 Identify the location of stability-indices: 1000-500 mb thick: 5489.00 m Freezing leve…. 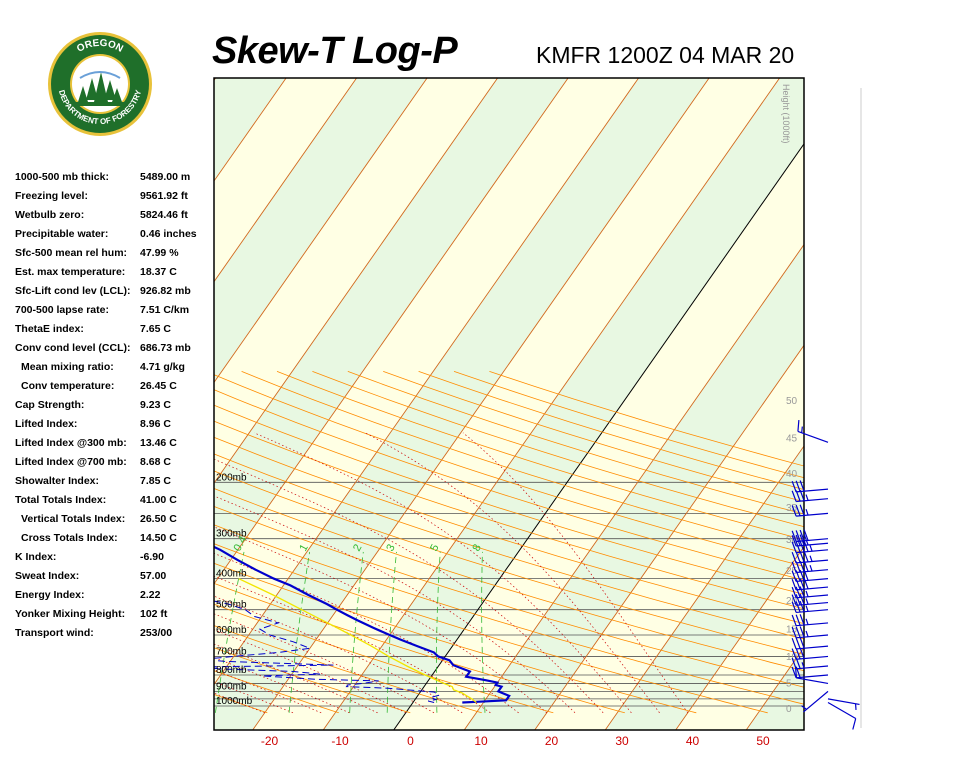
(115, 405).